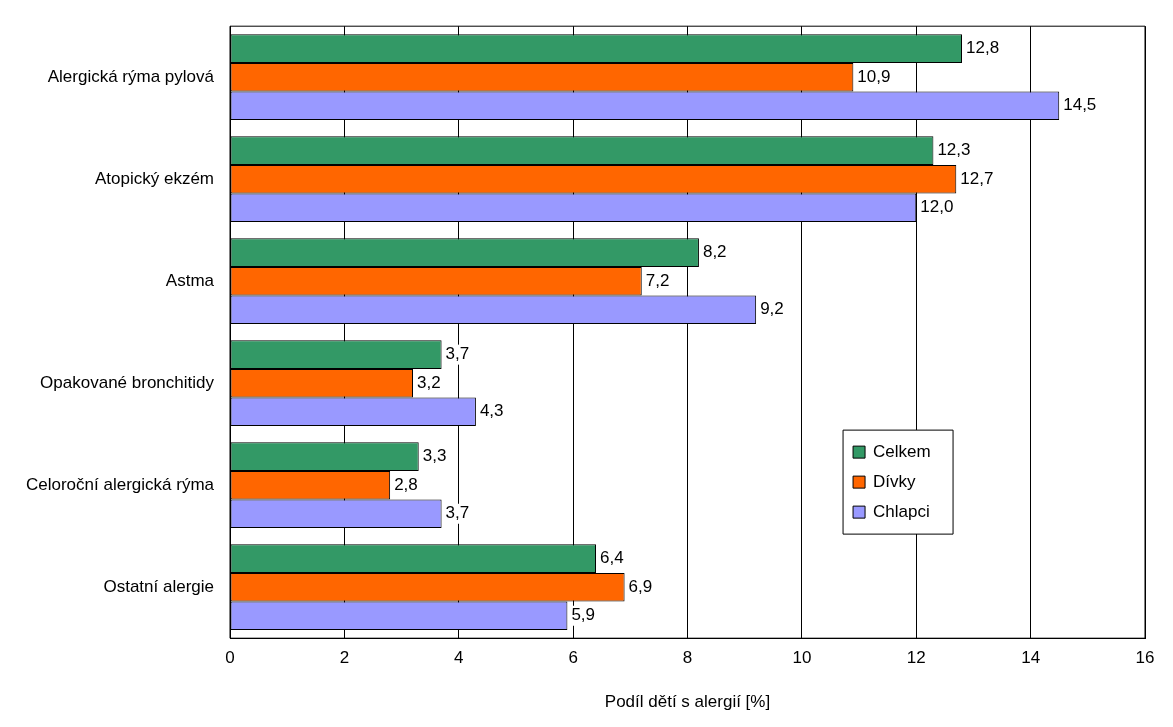  What do you see at coordinates (573, 658) in the screenshot?
I see `x-tick-label: 6` at bounding box center [573, 658].